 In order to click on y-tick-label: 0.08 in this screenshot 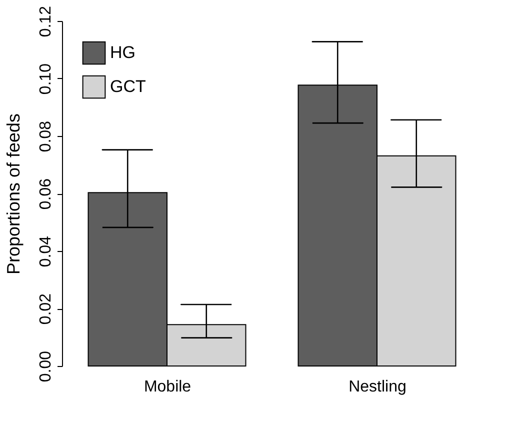, I will do `click(46, 136)`.